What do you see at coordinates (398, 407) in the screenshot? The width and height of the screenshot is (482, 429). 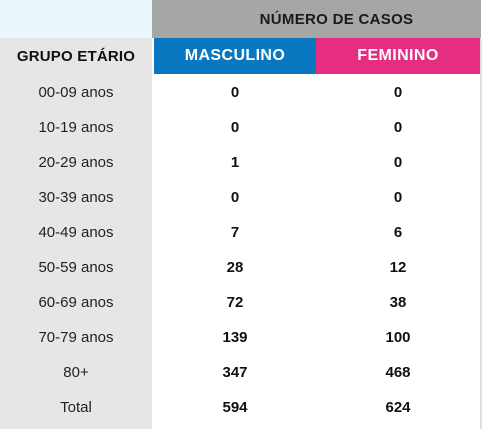 I see `female-total-cell: 624` at bounding box center [398, 407].